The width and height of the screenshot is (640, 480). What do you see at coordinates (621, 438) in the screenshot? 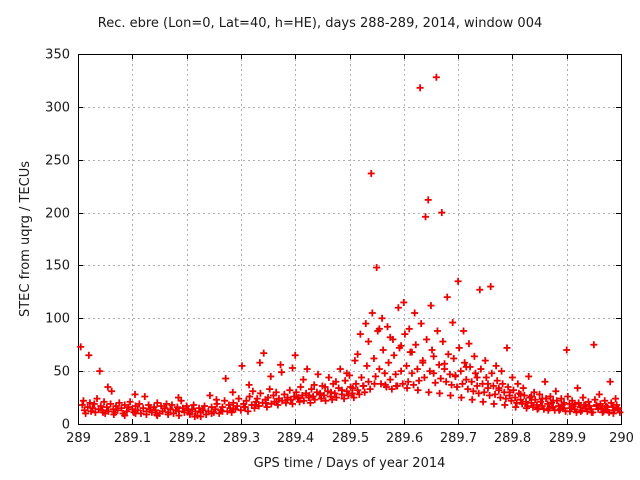
I see `x-tick-label: 290` at bounding box center [621, 438].